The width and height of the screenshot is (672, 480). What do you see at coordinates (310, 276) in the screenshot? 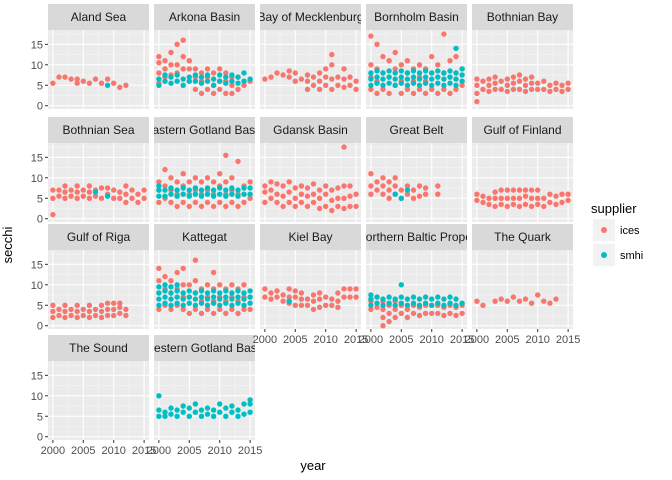
I see `facet-kiel-bay: Kiel Bay` at bounding box center [310, 276].